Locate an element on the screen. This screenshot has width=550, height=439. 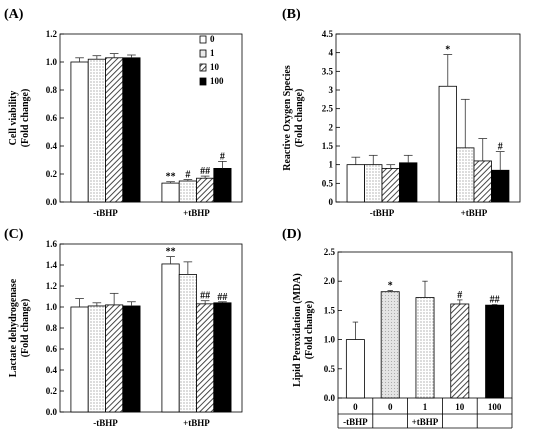
panel-b-y-axis-title: Reactive Oxygen Species (Fold change) is located at coordinates (293, 118).